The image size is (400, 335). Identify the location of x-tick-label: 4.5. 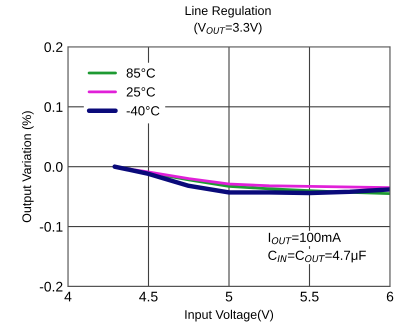
(148, 297).